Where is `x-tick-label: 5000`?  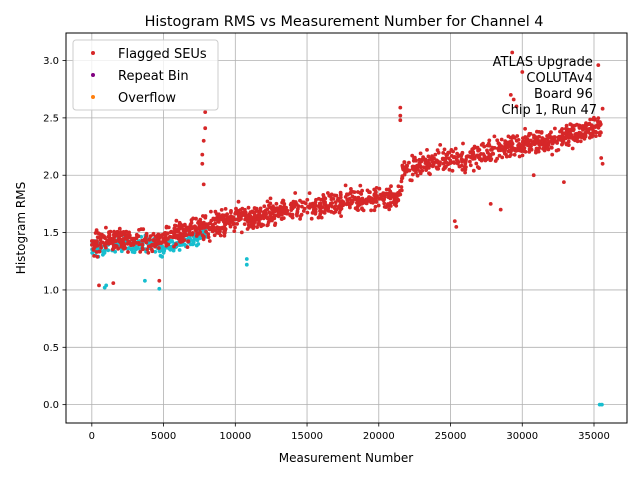 x-tick-label: 5000 is located at coordinates (163, 436).